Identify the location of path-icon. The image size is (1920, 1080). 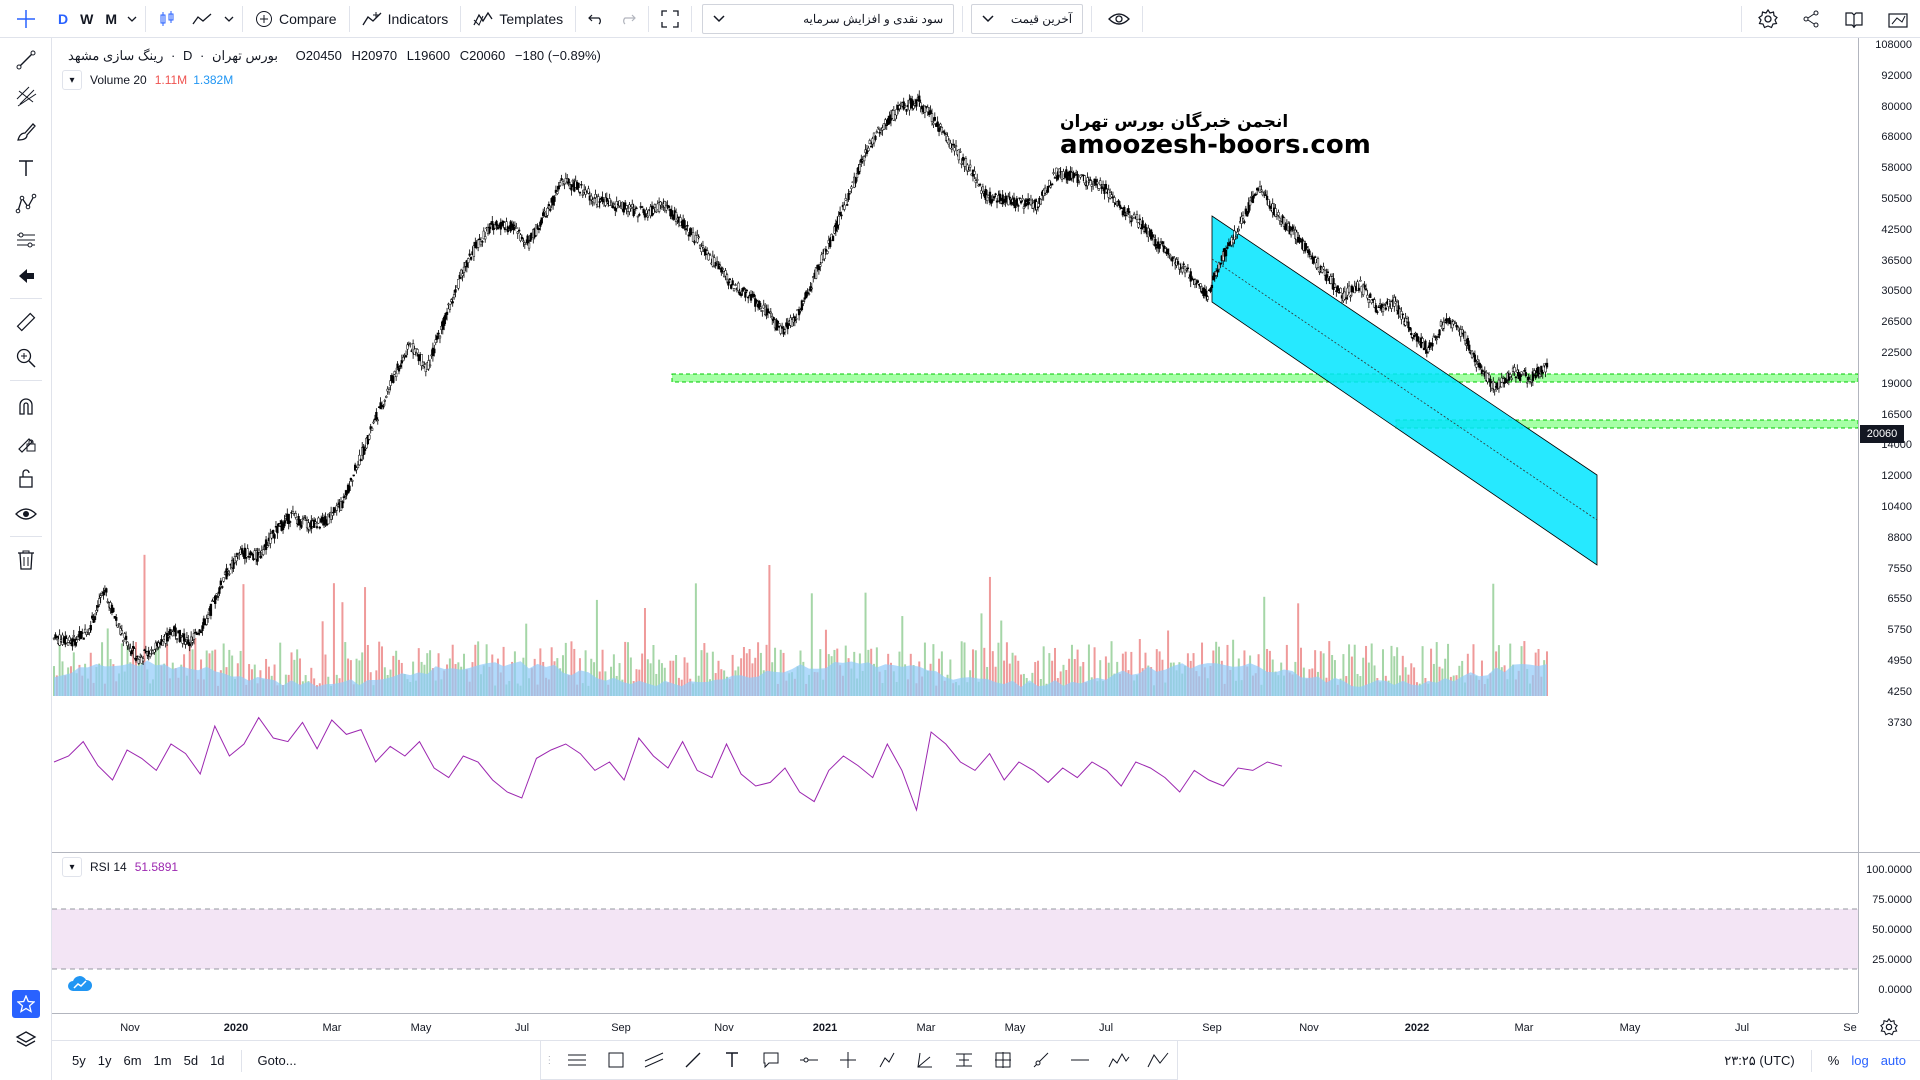
(887, 1060).